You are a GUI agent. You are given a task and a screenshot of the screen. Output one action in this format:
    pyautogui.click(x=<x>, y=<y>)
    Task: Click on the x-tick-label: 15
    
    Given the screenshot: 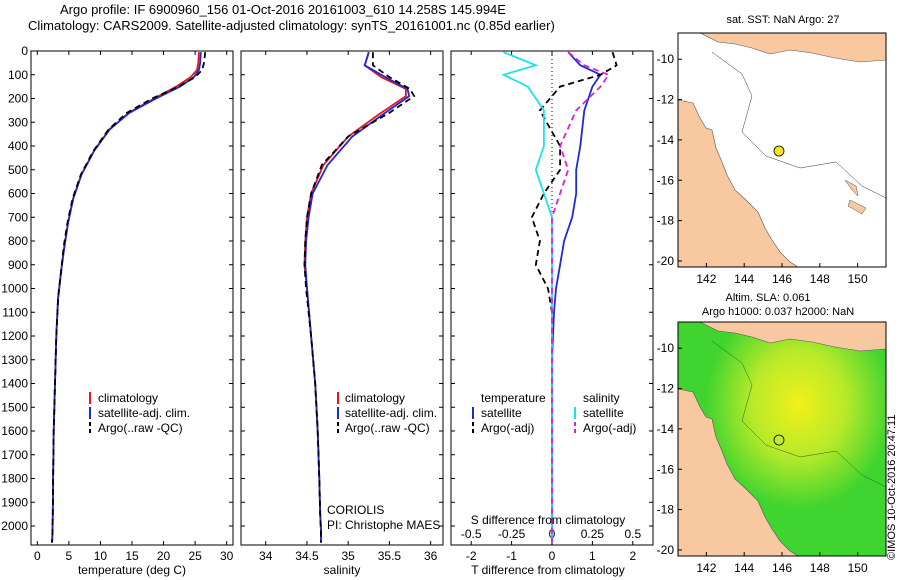 What is the action you would take?
    pyautogui.click(x=132, y=556)
    